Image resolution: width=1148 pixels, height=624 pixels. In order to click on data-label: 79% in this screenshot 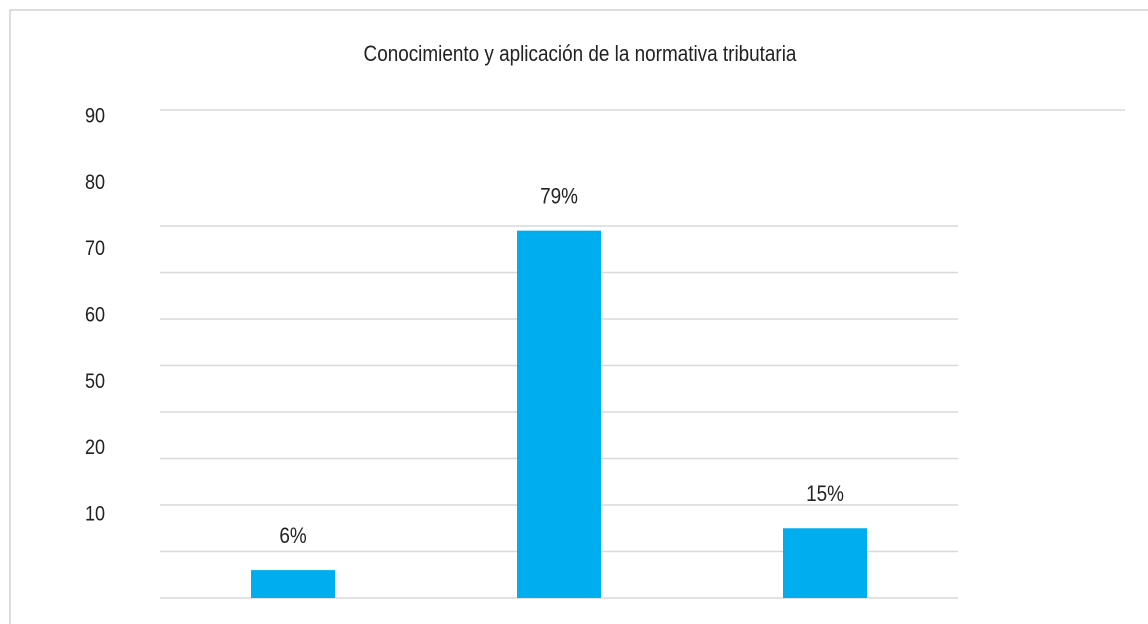, I will do `click(559, 196)`.